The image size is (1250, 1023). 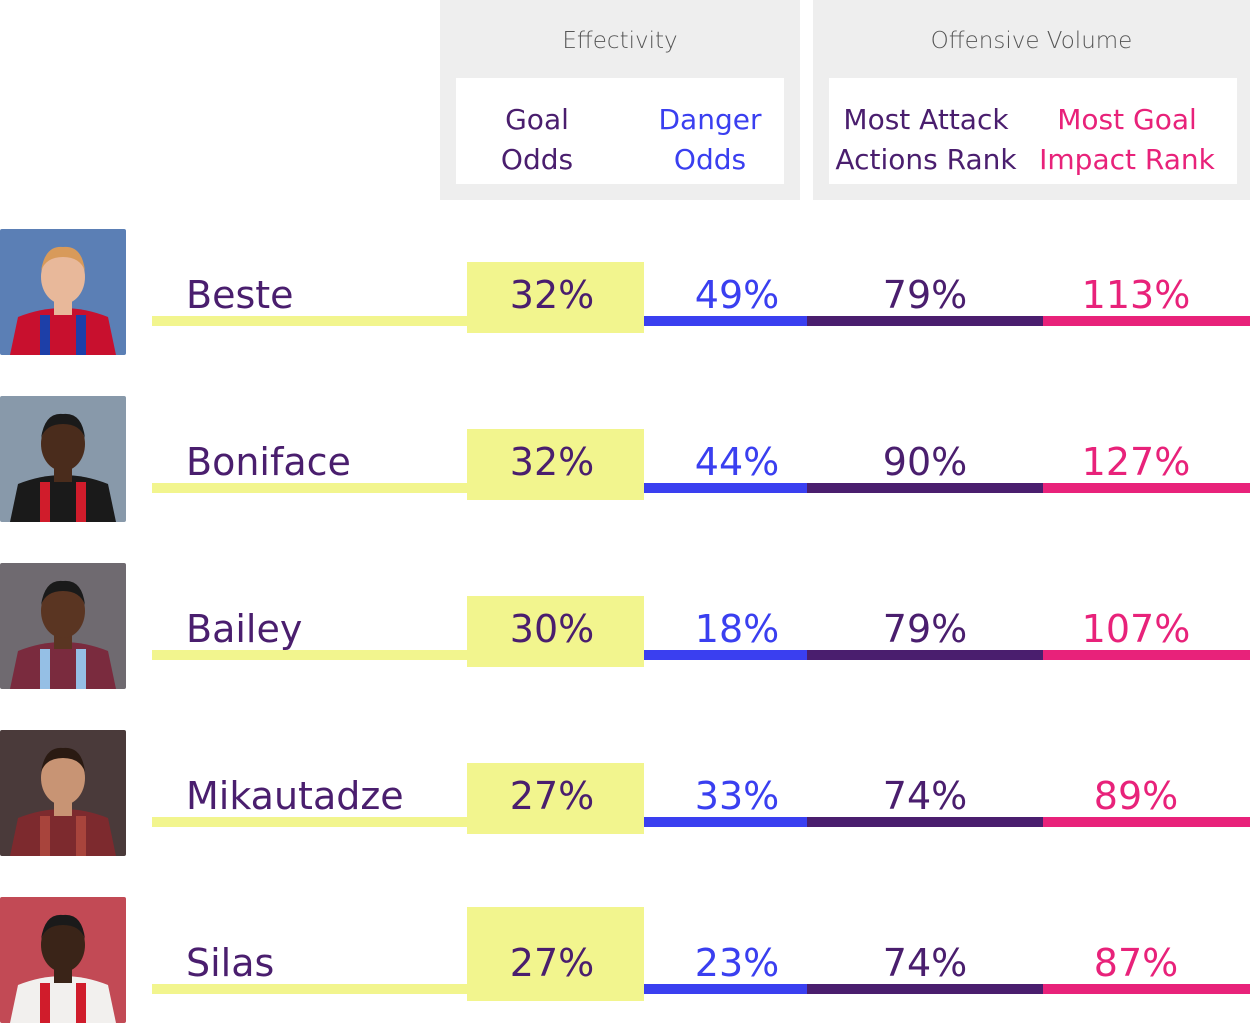 What do you see at coordinates (710, 140) in the screenshot?
I see `header-danger-odds: Danger Odds` at bounding box center [710, 140].